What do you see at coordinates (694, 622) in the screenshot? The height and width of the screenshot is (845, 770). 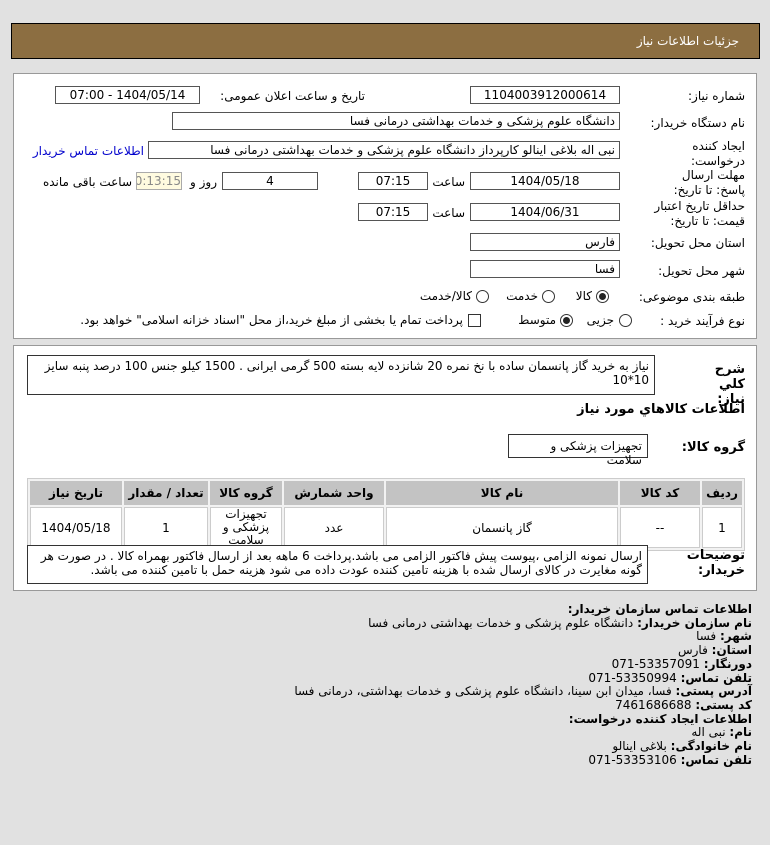 I see `org-label: نام سازمان خریدار:` at bounding box center [694, 622].